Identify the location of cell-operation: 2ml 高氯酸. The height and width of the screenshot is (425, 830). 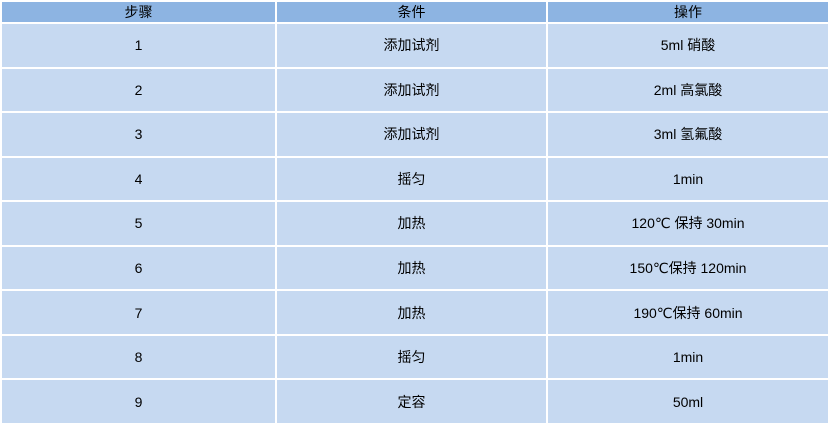
(688, 90).